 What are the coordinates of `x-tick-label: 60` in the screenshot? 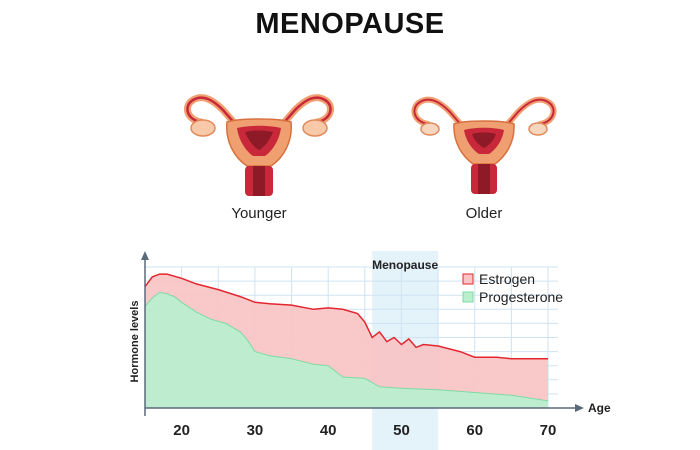 It's located at (474, 430).